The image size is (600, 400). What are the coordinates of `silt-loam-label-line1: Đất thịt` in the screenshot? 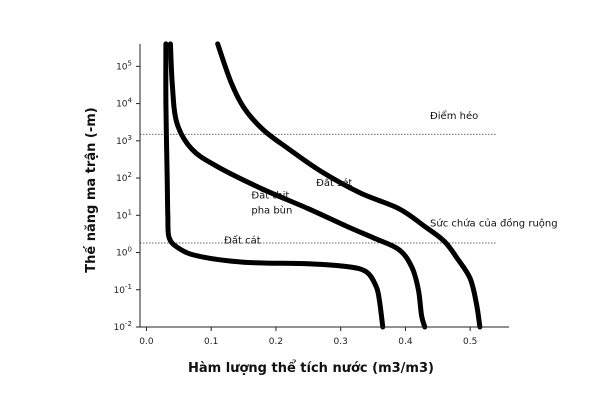 It's located at (270, 196).